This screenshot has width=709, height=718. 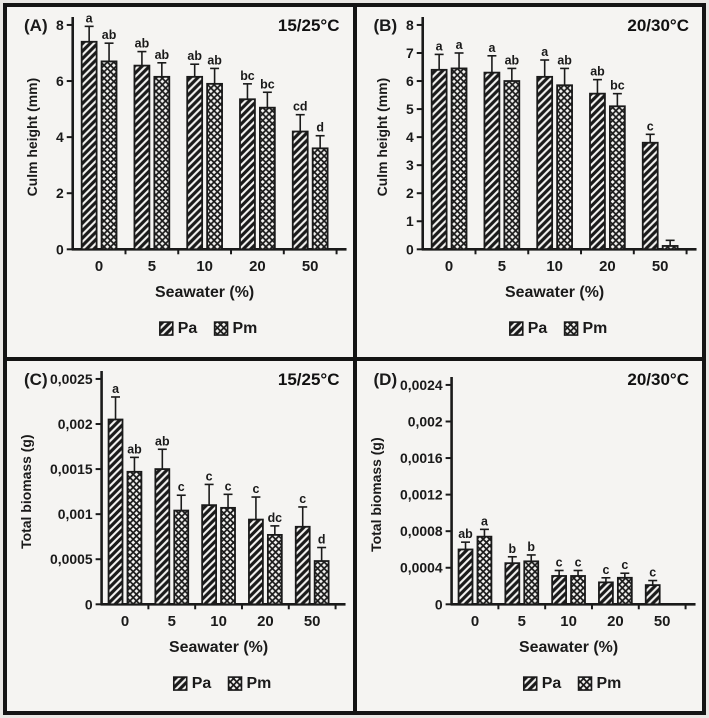 I want to click on y-tick-label: 0,0015, so click(x=71, y=469).